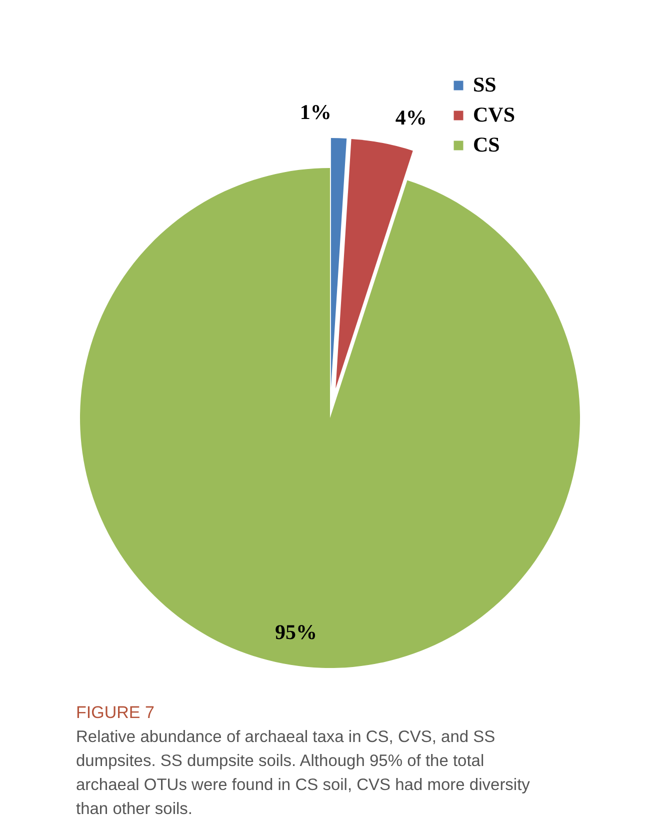 The width and height of the screenshot is (648, 821). Describe the element at coordinates (316, 112) in the screenshot. I see `data-label: 1%` at that location.